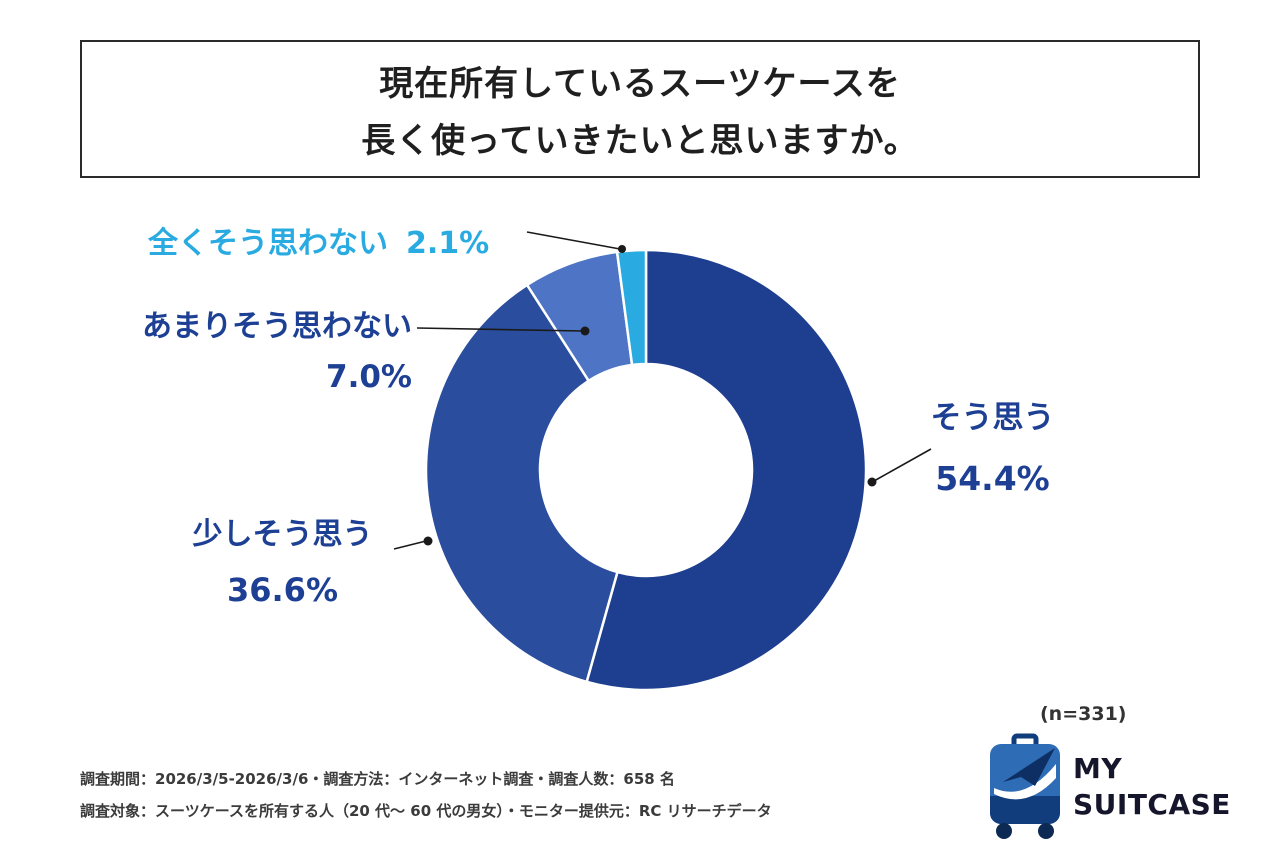  Describe the element at coordinates (428, 541) in the screenshot. I see `leader-dot-somewhat-agree` at that location.